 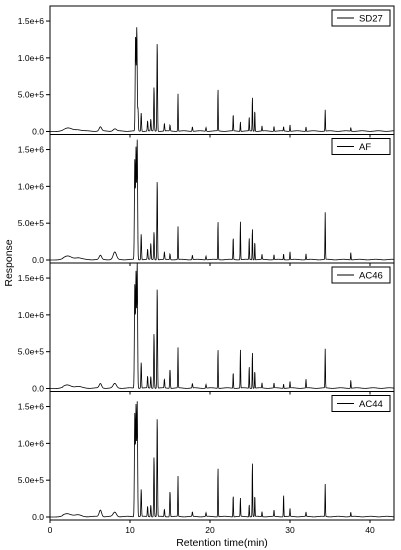 I want to click on legend-label: AC44, so click(x=371, y=404).